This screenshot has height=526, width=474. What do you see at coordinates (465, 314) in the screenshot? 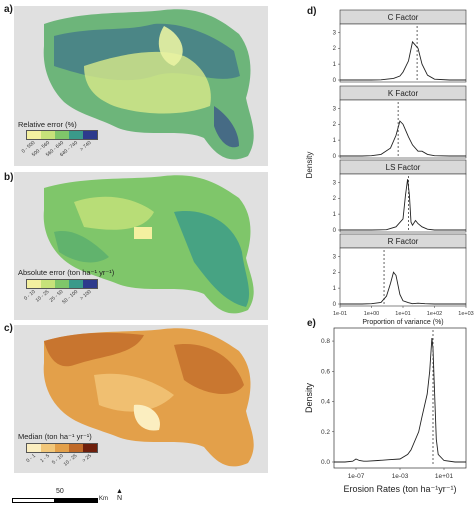
I see `x-tick-label: 1e+03` at bounding box center [465, 314].